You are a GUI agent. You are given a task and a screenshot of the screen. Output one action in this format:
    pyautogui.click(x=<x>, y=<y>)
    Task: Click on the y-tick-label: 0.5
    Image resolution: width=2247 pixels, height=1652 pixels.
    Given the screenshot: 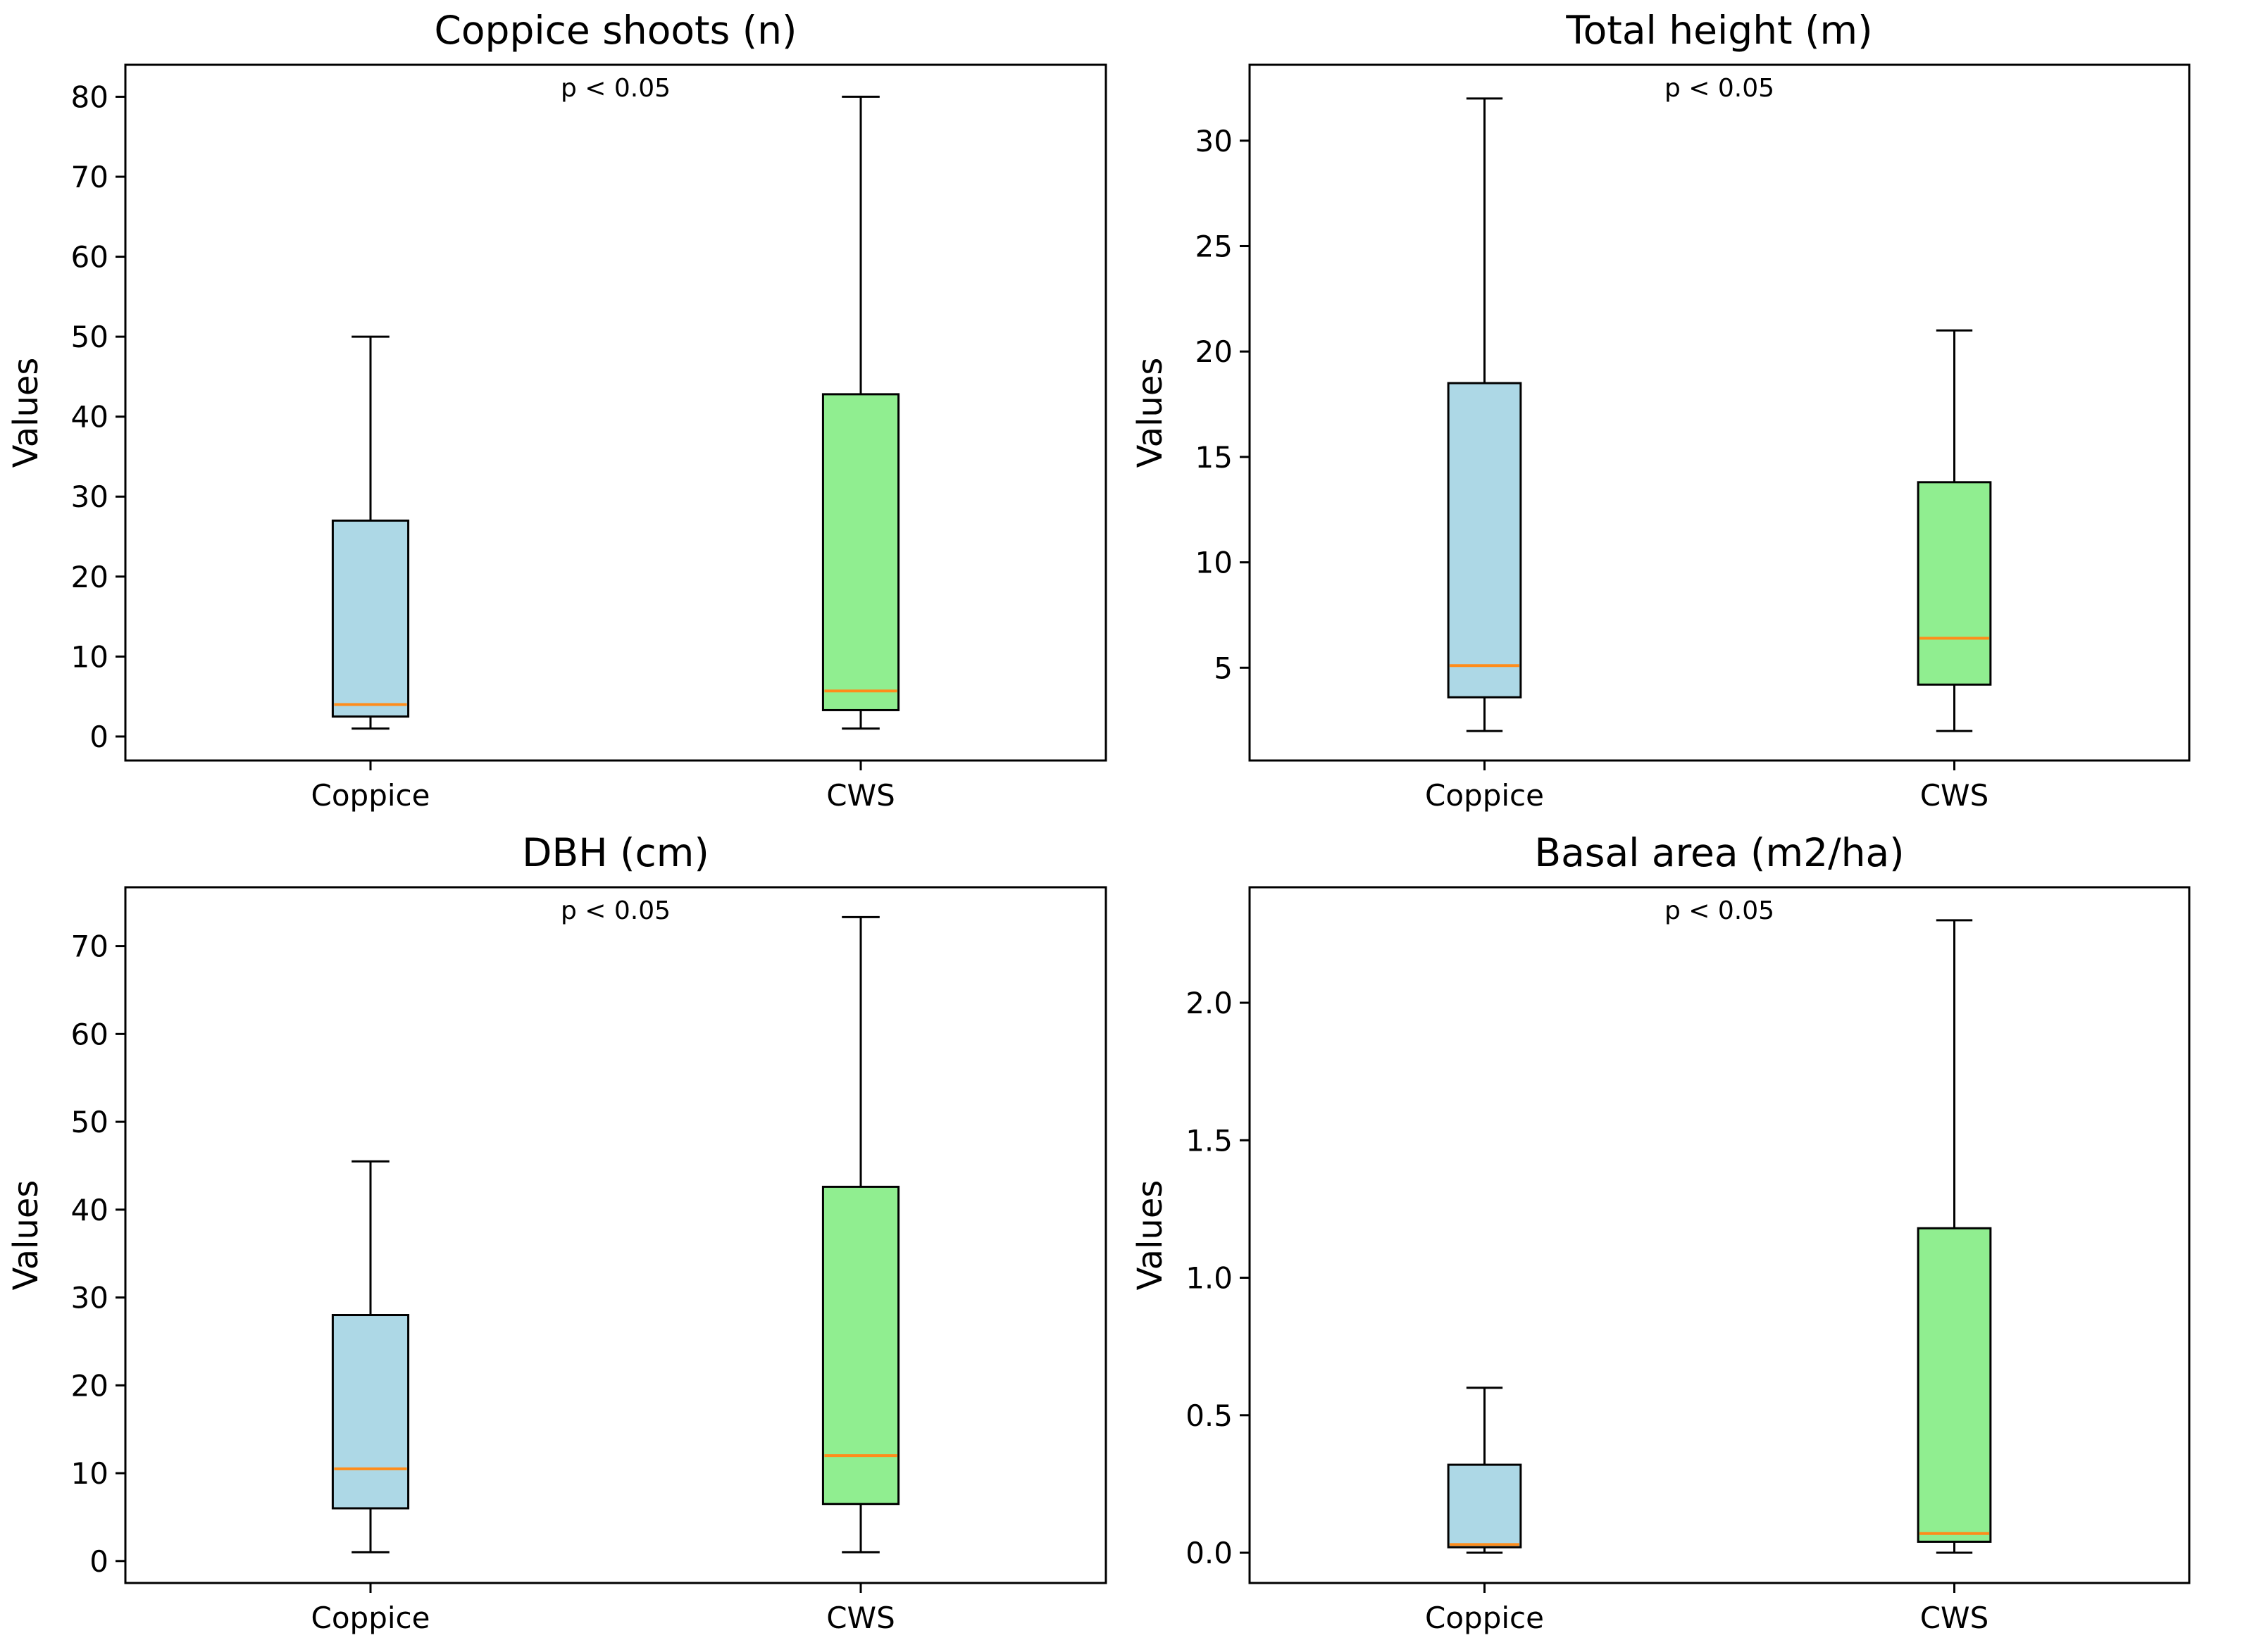 What is the action you would take?
    pyautogui.click(x=1209, y=1415)
    